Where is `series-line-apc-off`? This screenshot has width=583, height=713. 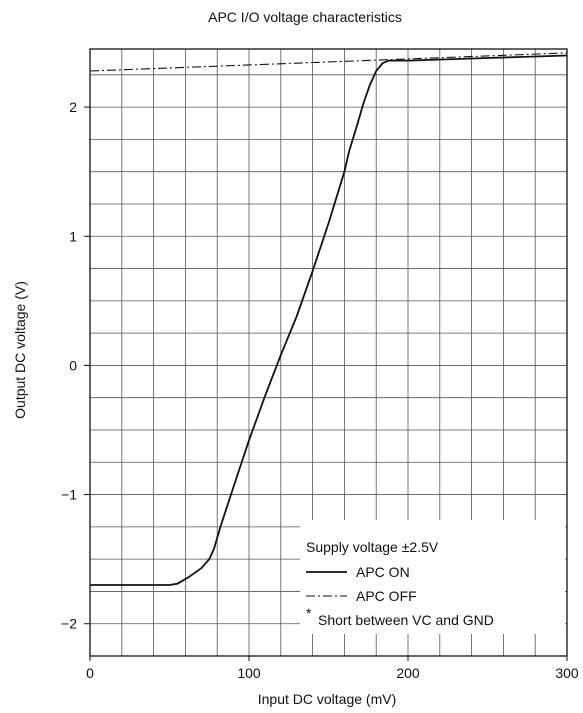 series-line-apc-off is located at coordinates (328, 62).